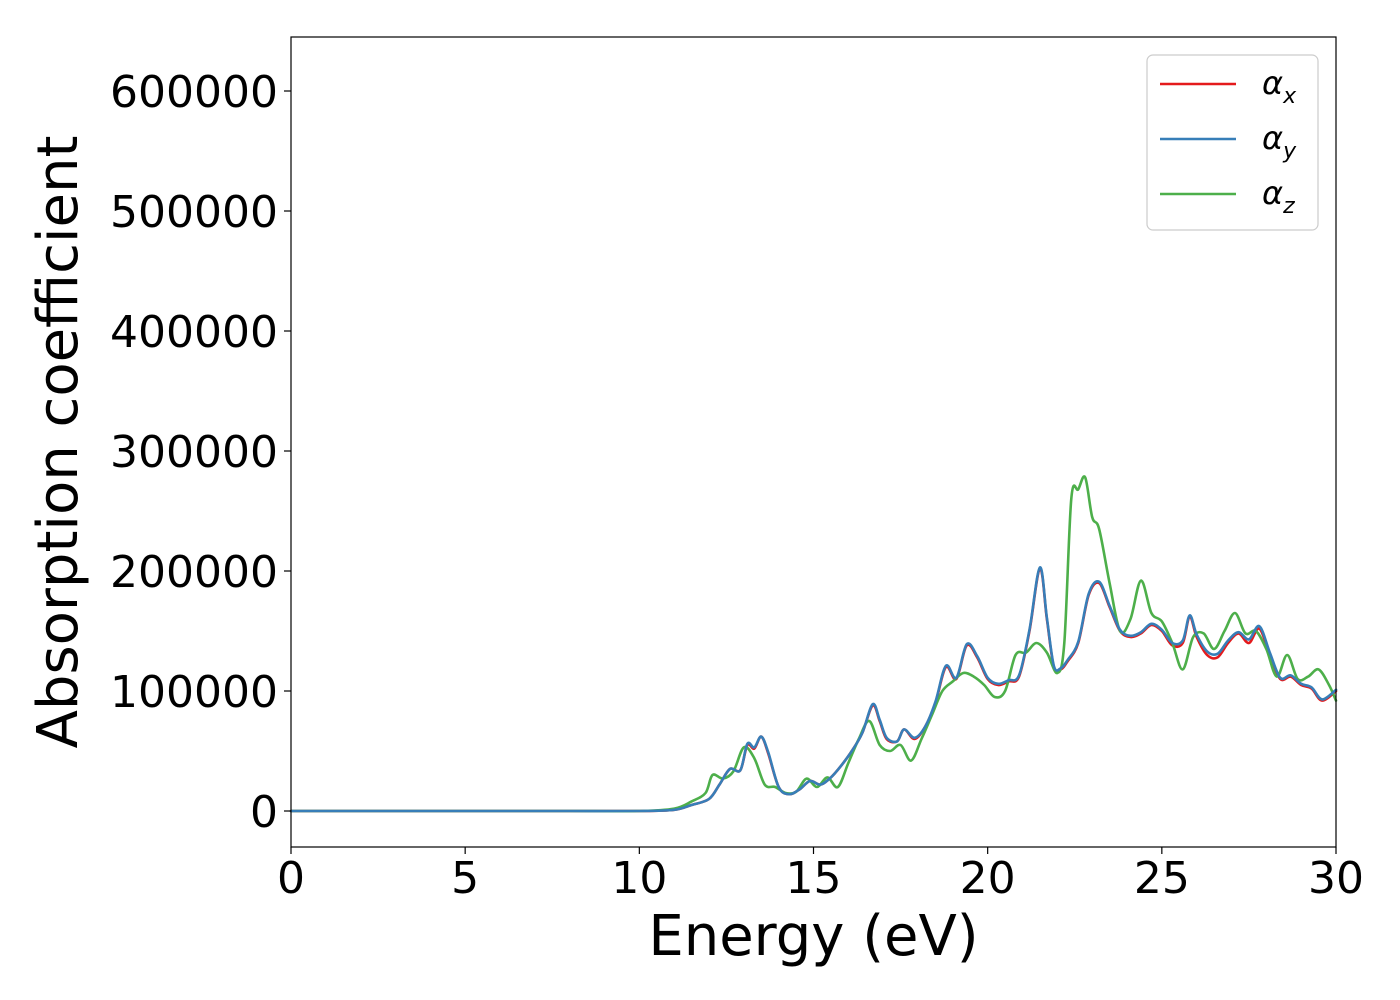 This screenshot has height=1000, width=1400. Describe the element at coordinates (465, 878) in the screenshot. I see `x-tick-label: 5` at that location.